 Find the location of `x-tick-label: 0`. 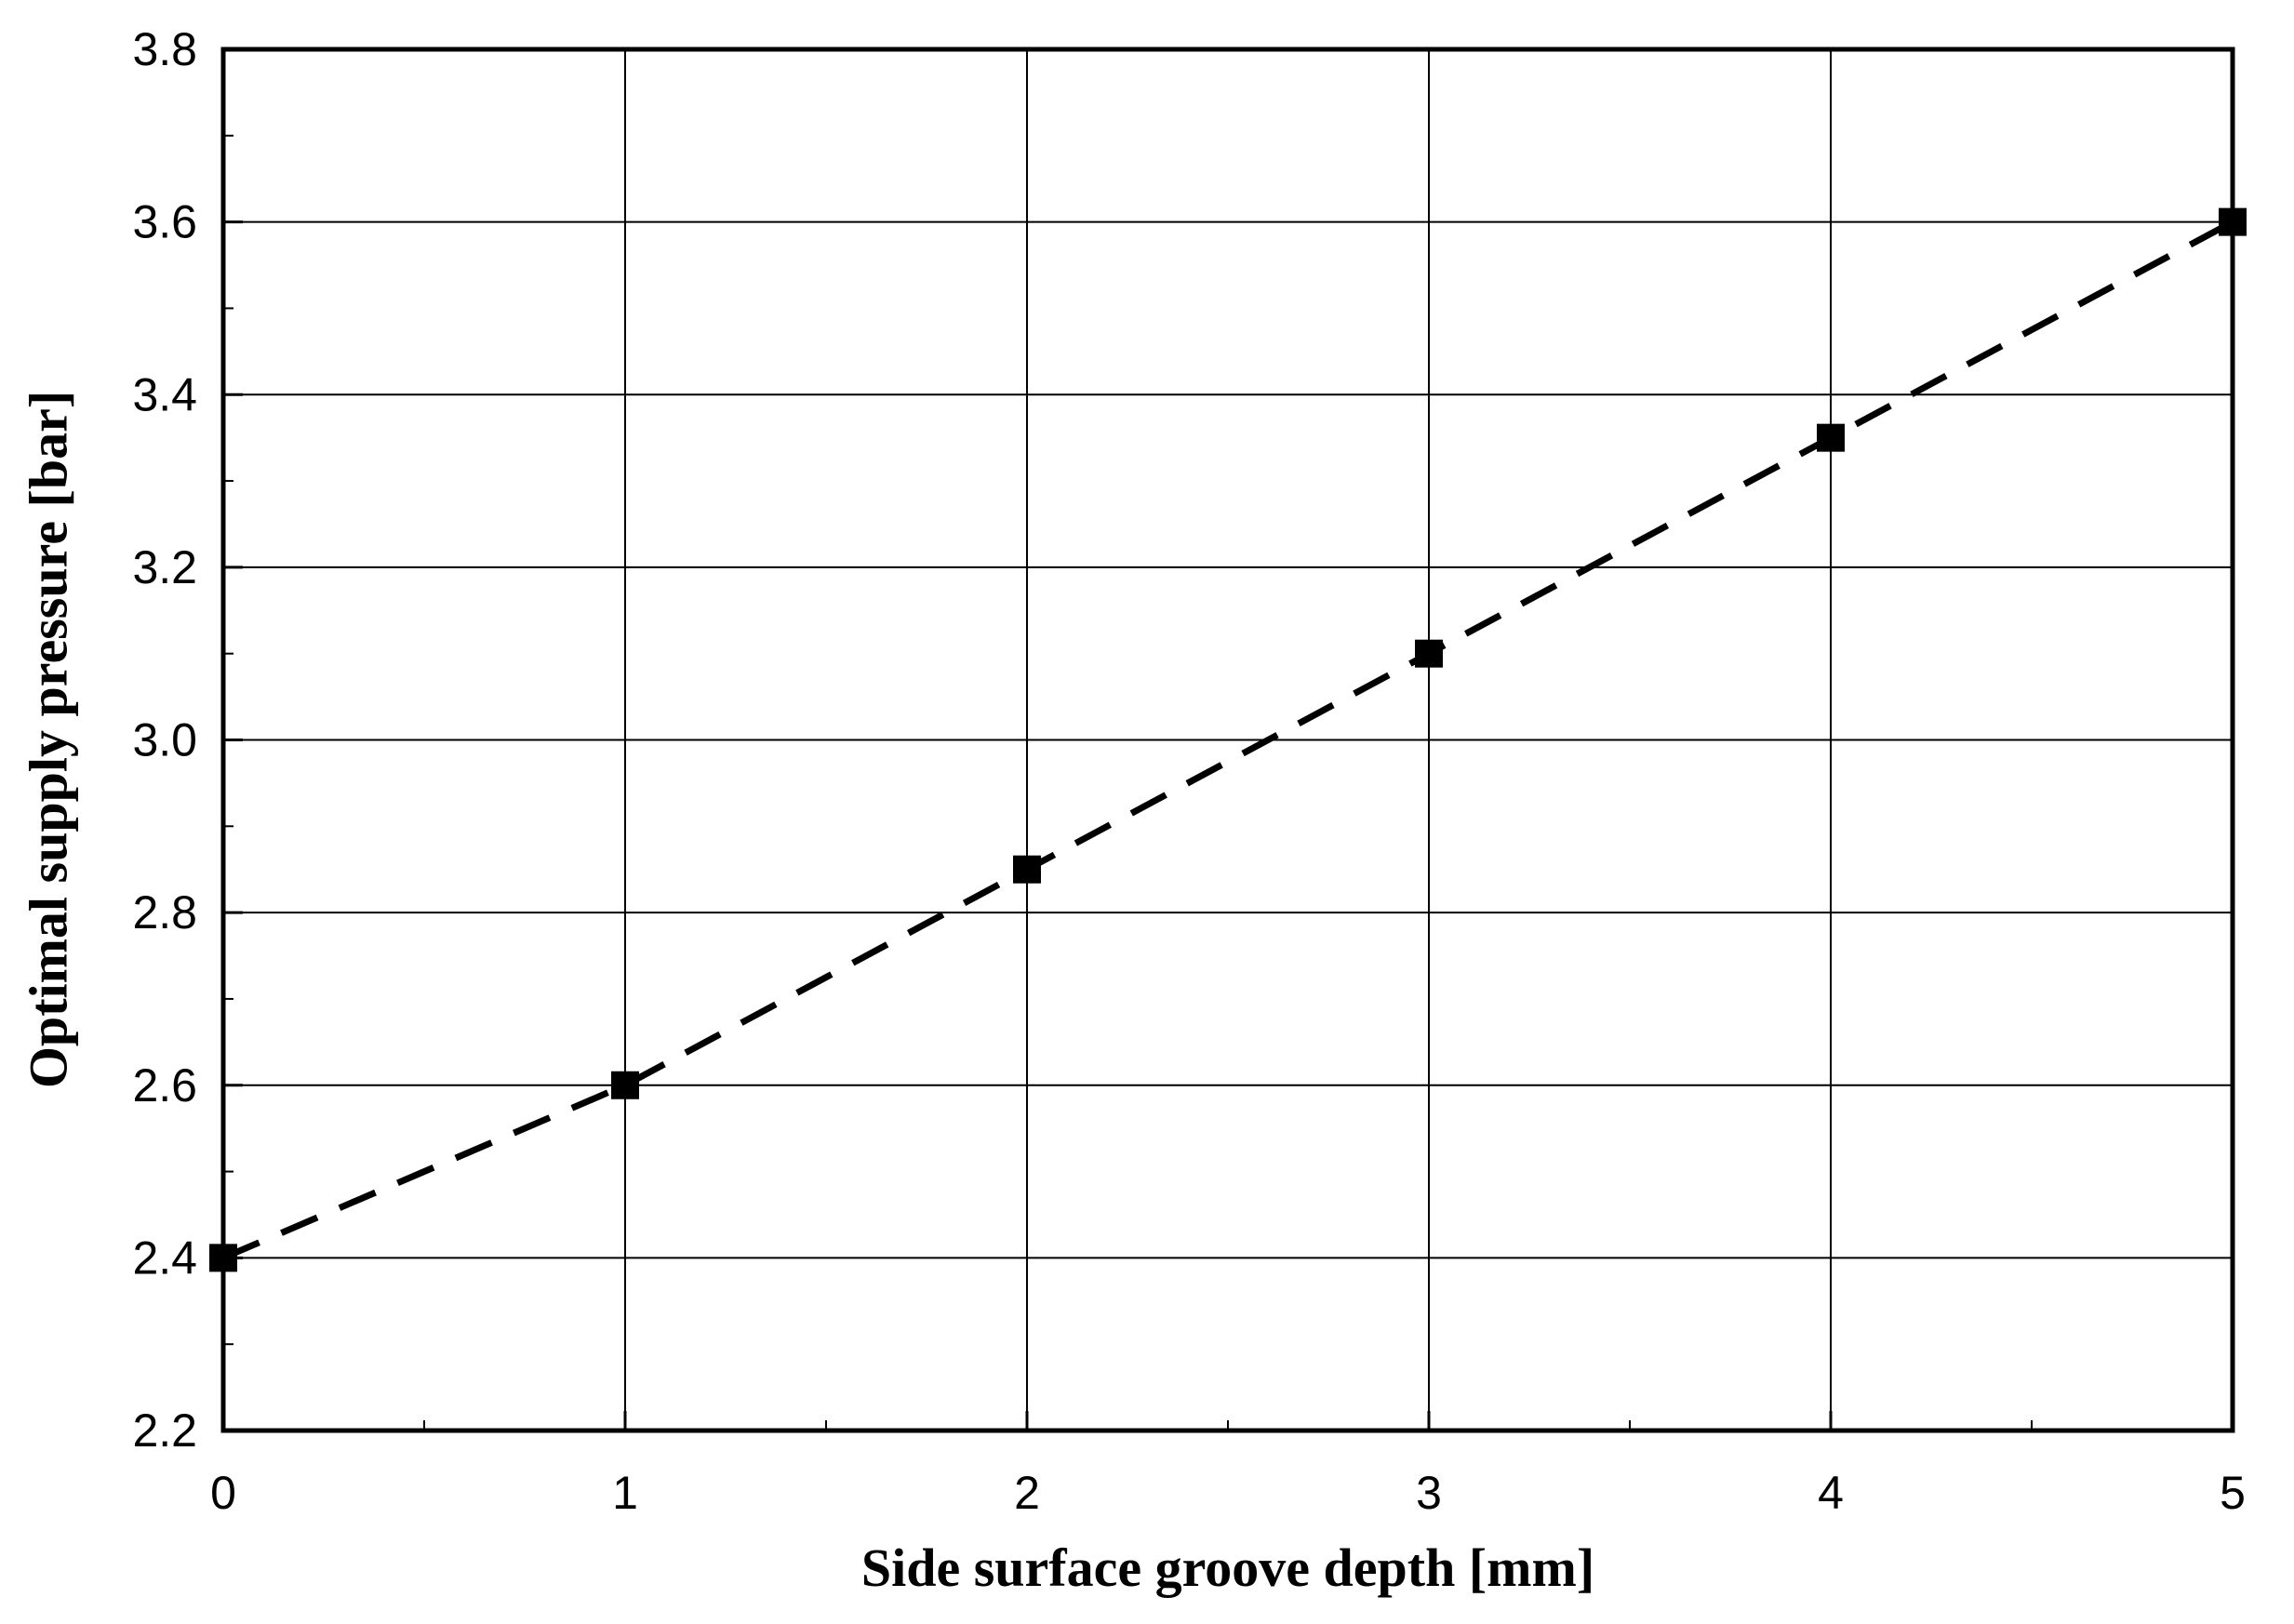

x-tick-label: 0 is located at coordinates (223, 1493).